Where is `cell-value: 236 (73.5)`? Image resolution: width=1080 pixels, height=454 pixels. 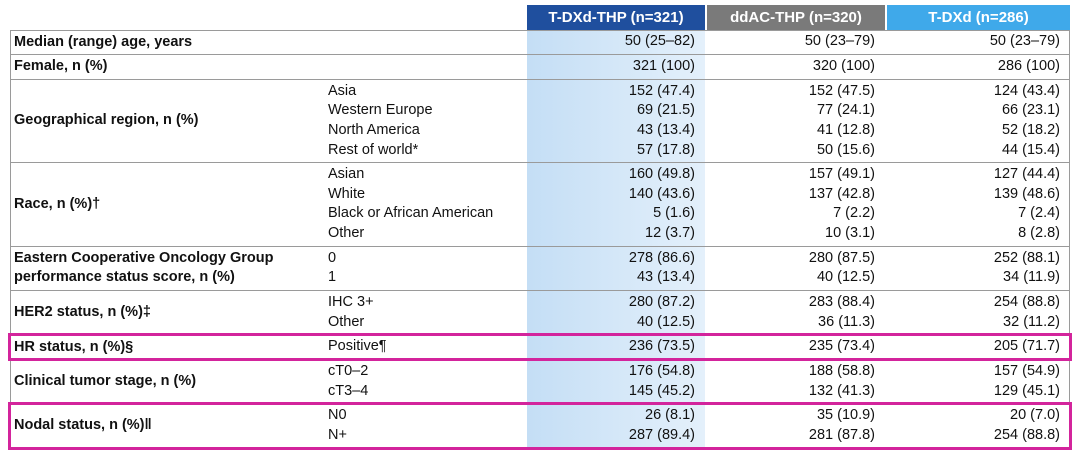 cell-value: 236 (73.5) is located at coordinates (661, 346).